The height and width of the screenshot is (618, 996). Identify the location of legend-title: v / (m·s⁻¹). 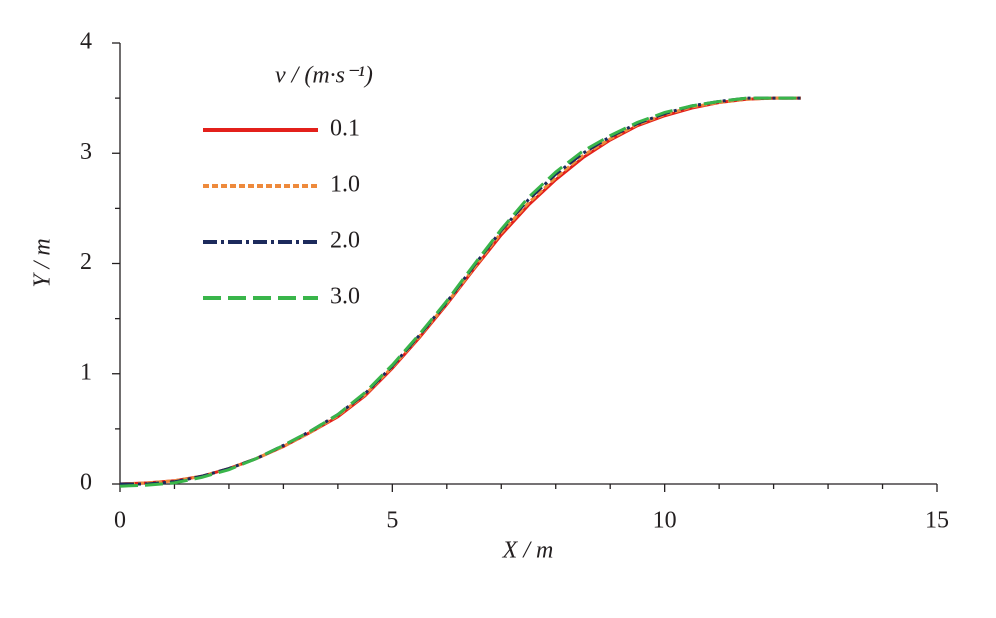
(324, 76).